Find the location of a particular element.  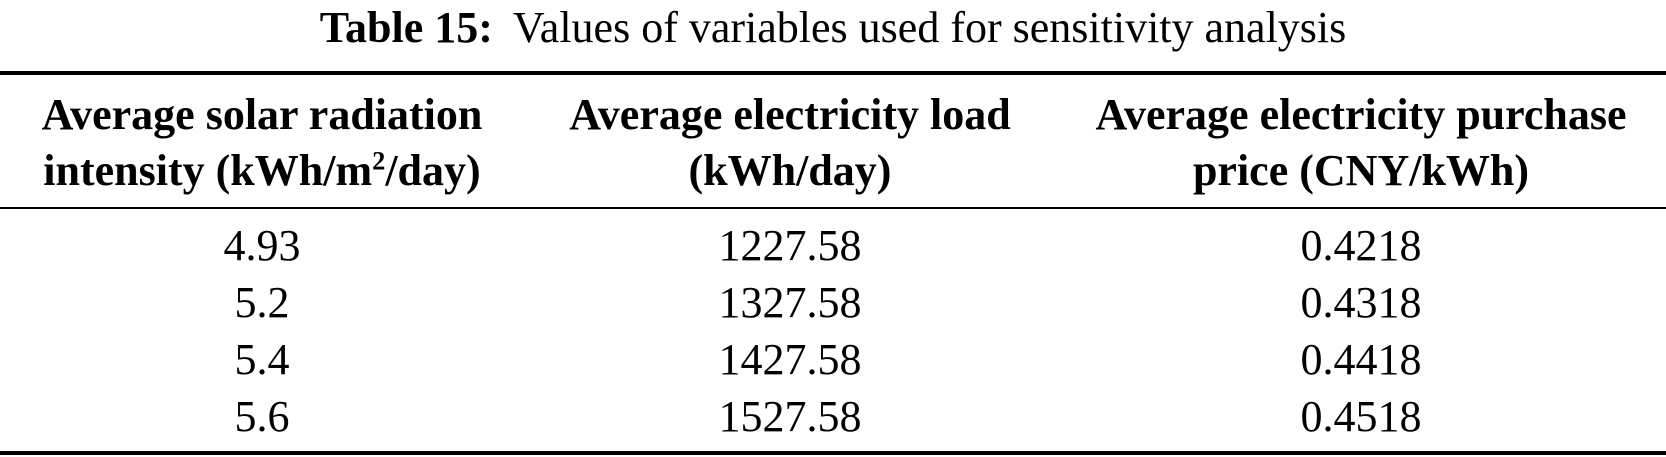

cell-solar-radiation: 5.6 is located at coordinates (262, 416).